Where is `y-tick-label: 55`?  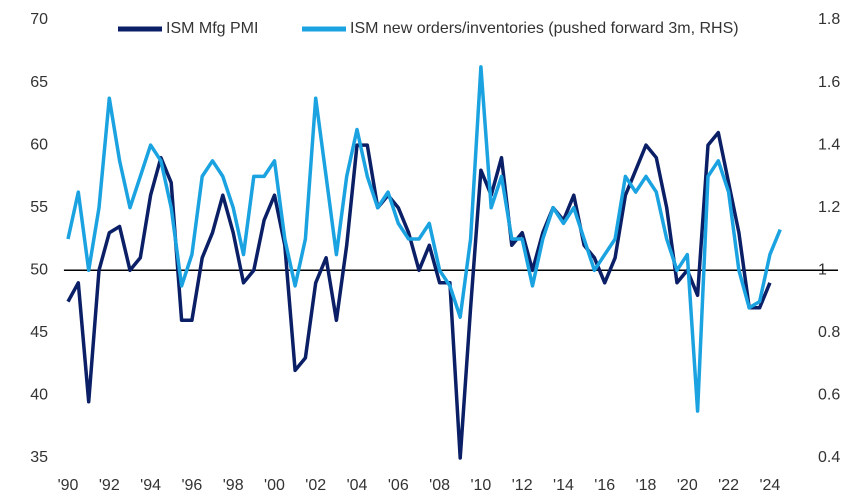
y-tick-label: 55 is located at coordinates (39, 207).